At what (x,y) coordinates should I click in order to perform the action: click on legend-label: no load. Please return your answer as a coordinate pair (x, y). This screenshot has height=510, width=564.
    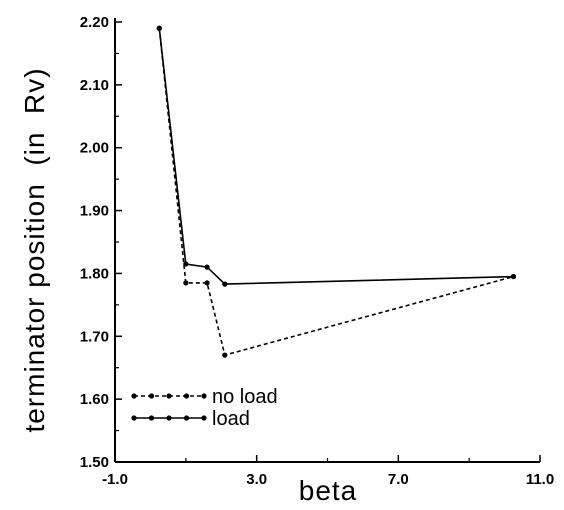
    Looking at the image, I should click on (245, 397).